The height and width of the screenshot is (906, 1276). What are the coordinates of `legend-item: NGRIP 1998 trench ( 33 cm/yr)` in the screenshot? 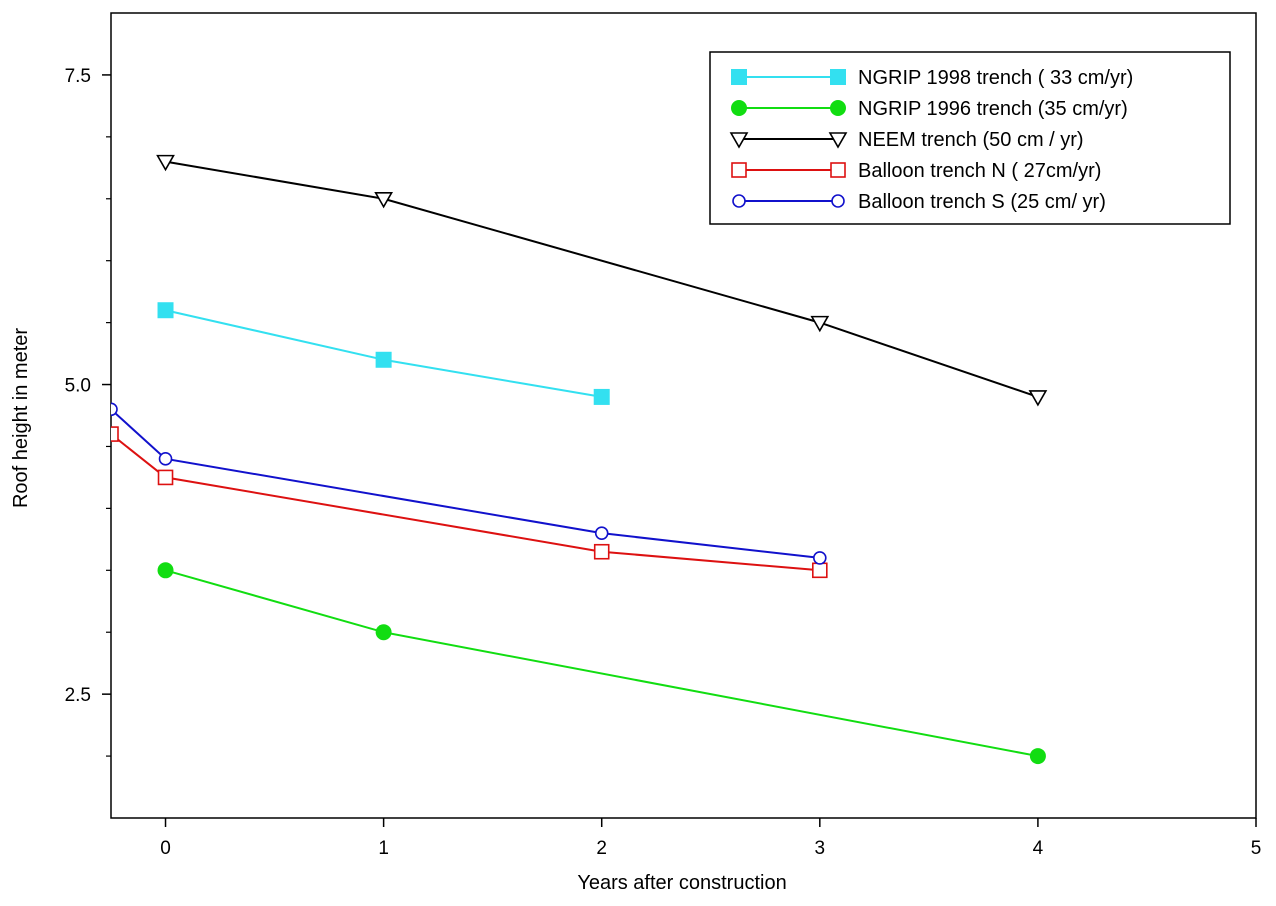 It's located at (932, 78).